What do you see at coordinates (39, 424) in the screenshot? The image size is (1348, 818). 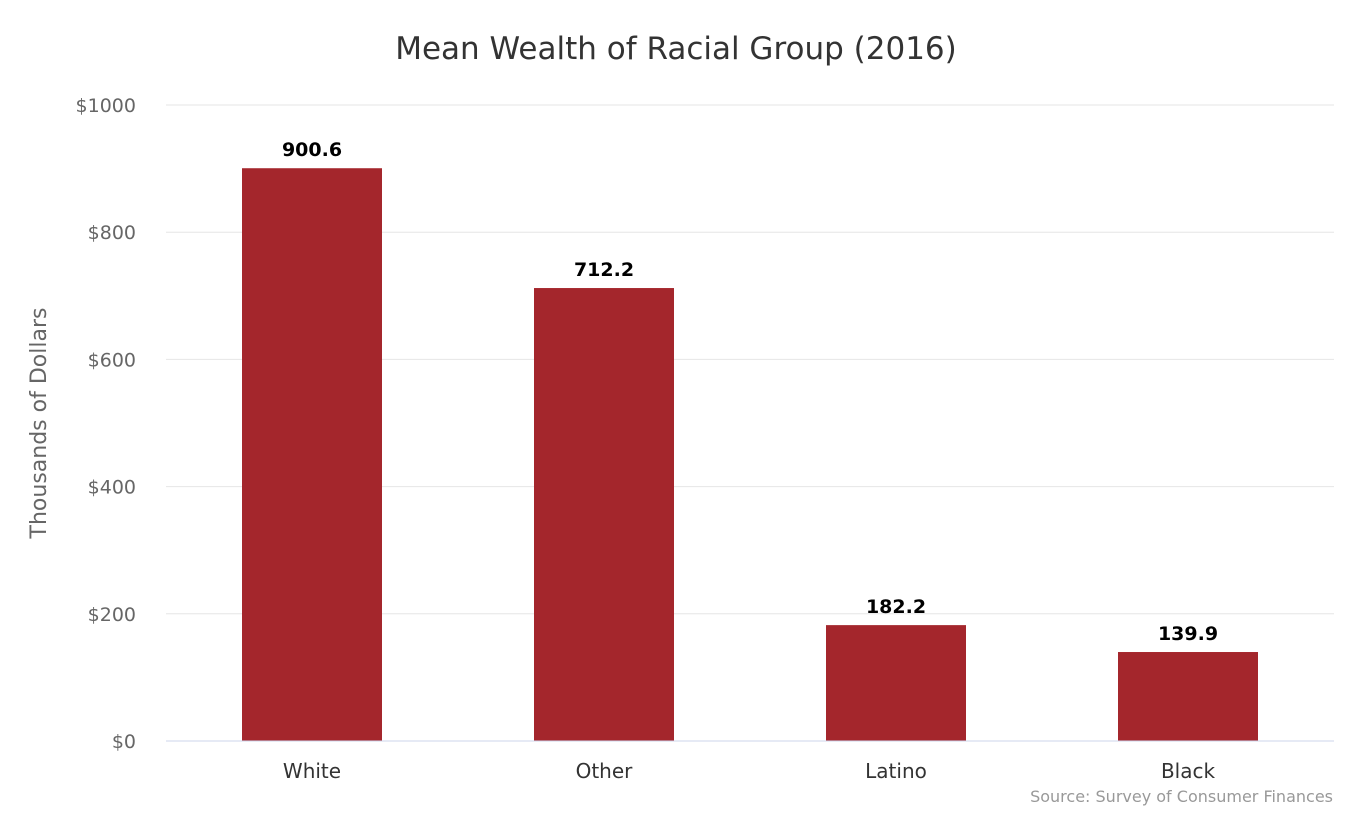 I see `y-axis-label: Thousands of Dollars` at bounding box center [39, 424].